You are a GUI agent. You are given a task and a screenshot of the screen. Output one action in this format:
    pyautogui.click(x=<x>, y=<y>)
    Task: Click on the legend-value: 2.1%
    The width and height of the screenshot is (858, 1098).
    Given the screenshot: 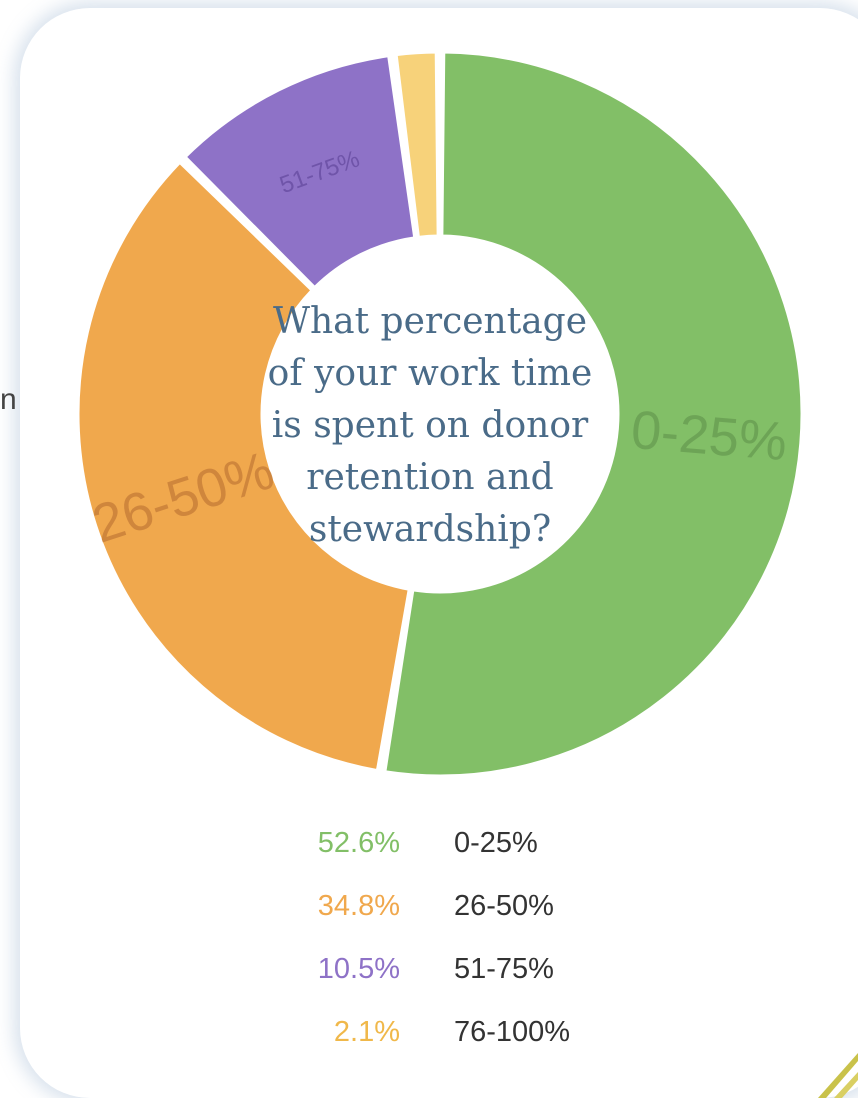 What is the action you would take?
    pyautogui.click(x=366, y=1032)
    